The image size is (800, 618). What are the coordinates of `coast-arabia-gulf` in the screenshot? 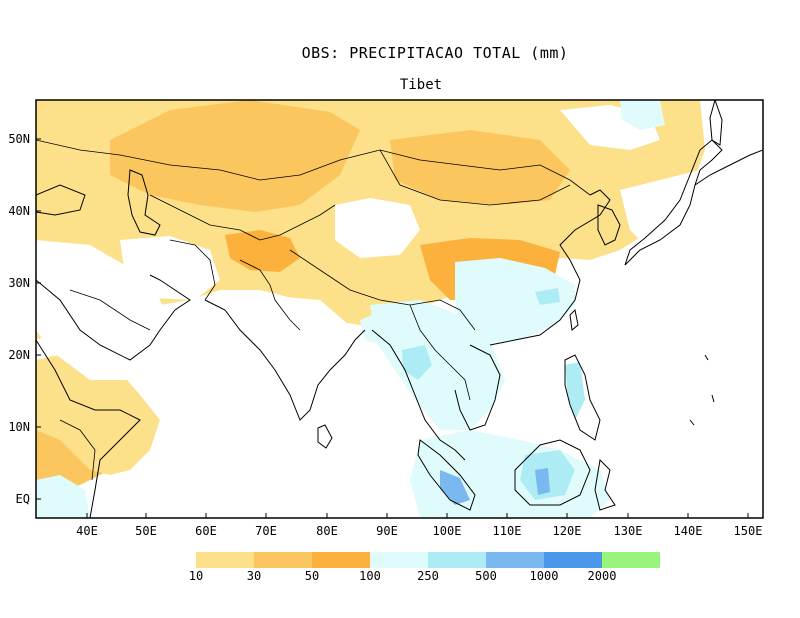 It's located at (113, 317).